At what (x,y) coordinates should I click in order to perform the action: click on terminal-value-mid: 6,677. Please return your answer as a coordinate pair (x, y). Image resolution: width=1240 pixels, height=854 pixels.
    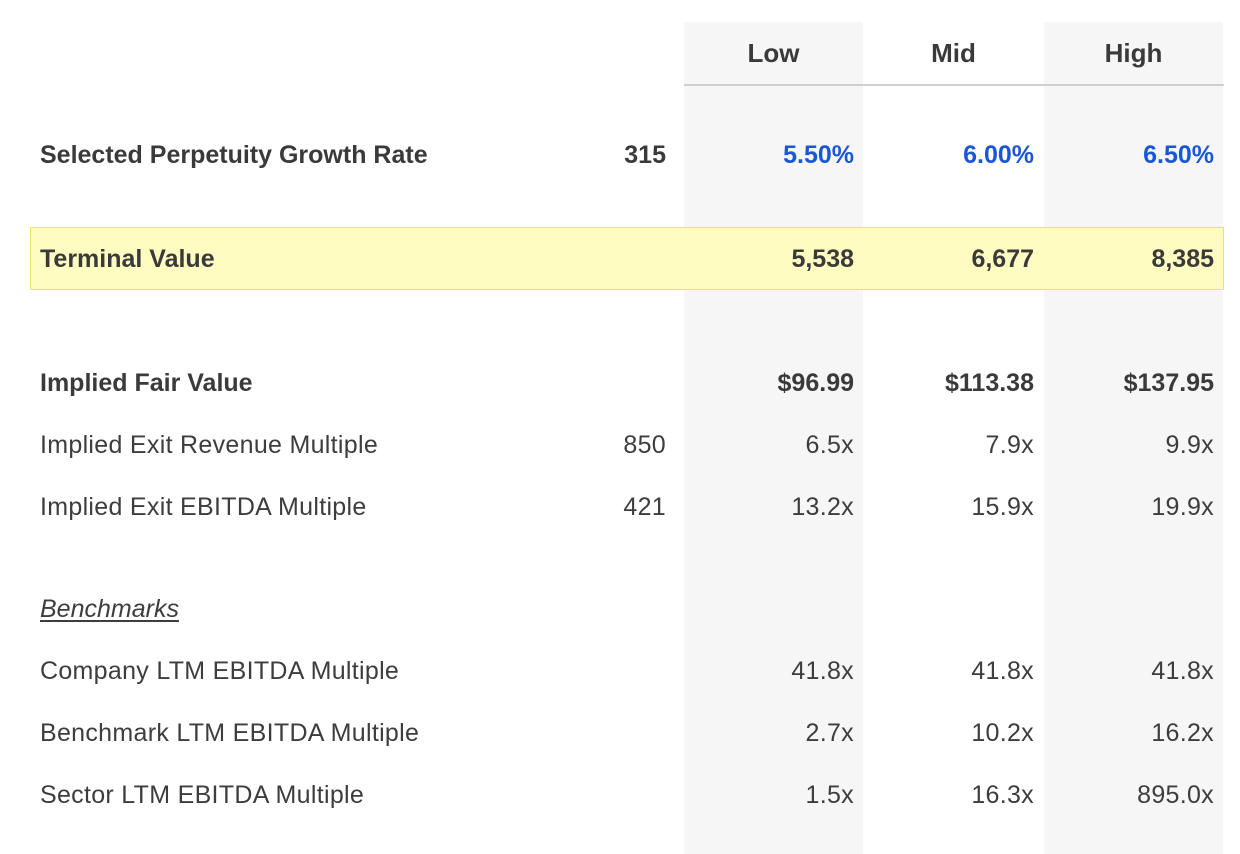
    Looking at the image, I should click on (1002, 258).